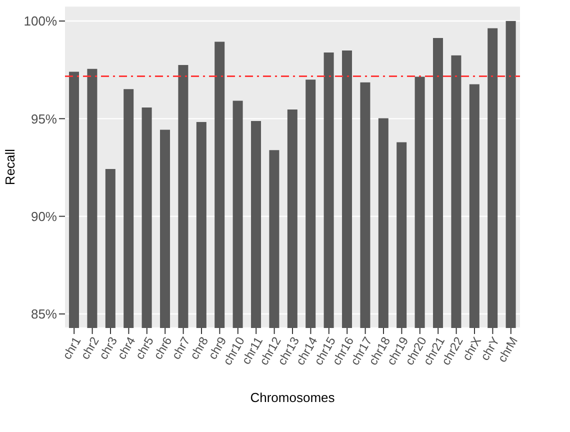 This screenshot has height=432, width=570. What do you see at coordinates (10, 167) in the screenshot?
I see `y-axis-title: Recall` at bounding box center [10, 167].